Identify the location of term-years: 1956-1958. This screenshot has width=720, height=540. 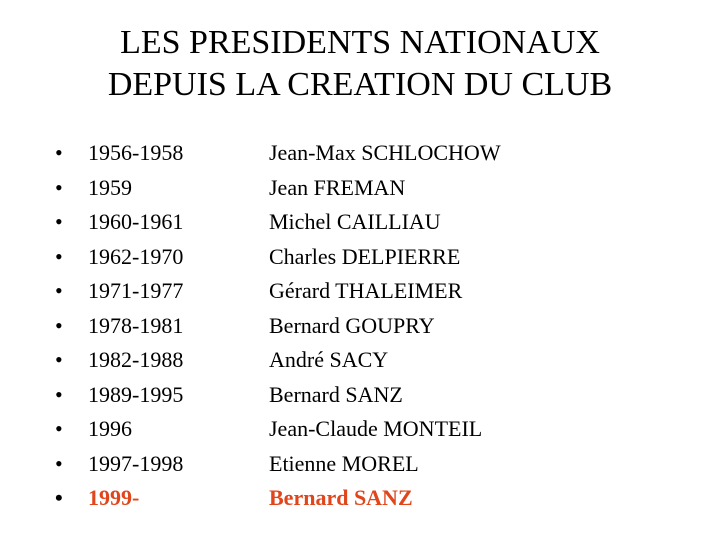
(136, 152).